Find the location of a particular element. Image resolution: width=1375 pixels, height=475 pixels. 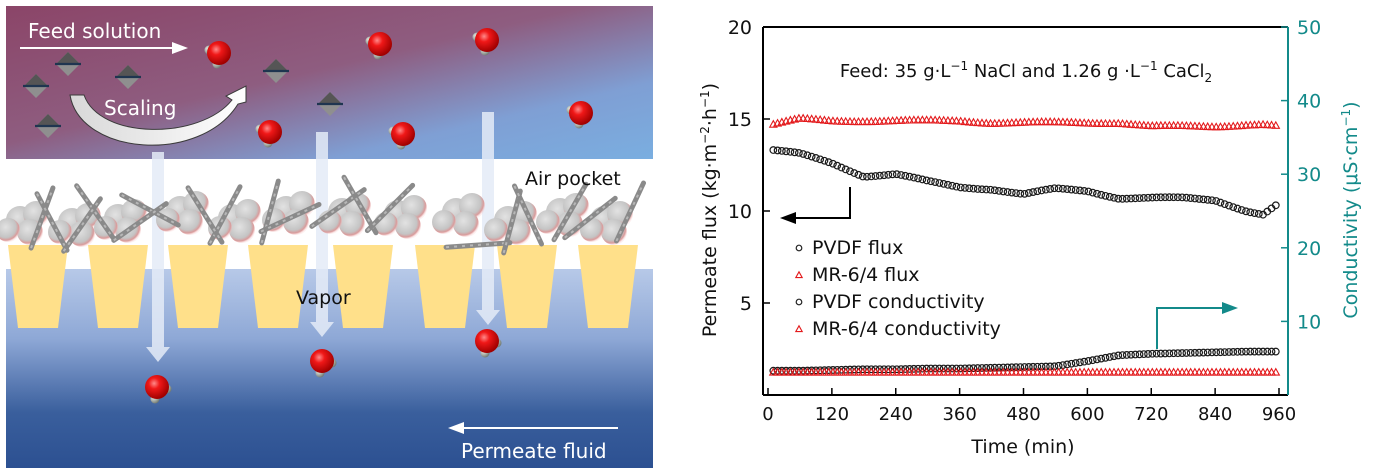

scaling-label: Scaling is located at coordinates (140, 108).